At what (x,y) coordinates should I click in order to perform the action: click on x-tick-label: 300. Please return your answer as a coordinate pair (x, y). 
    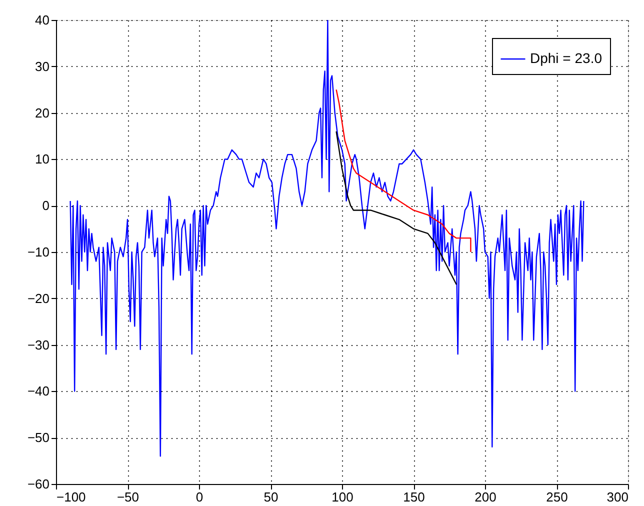
    Looking at the image, I should click on (617, 497).